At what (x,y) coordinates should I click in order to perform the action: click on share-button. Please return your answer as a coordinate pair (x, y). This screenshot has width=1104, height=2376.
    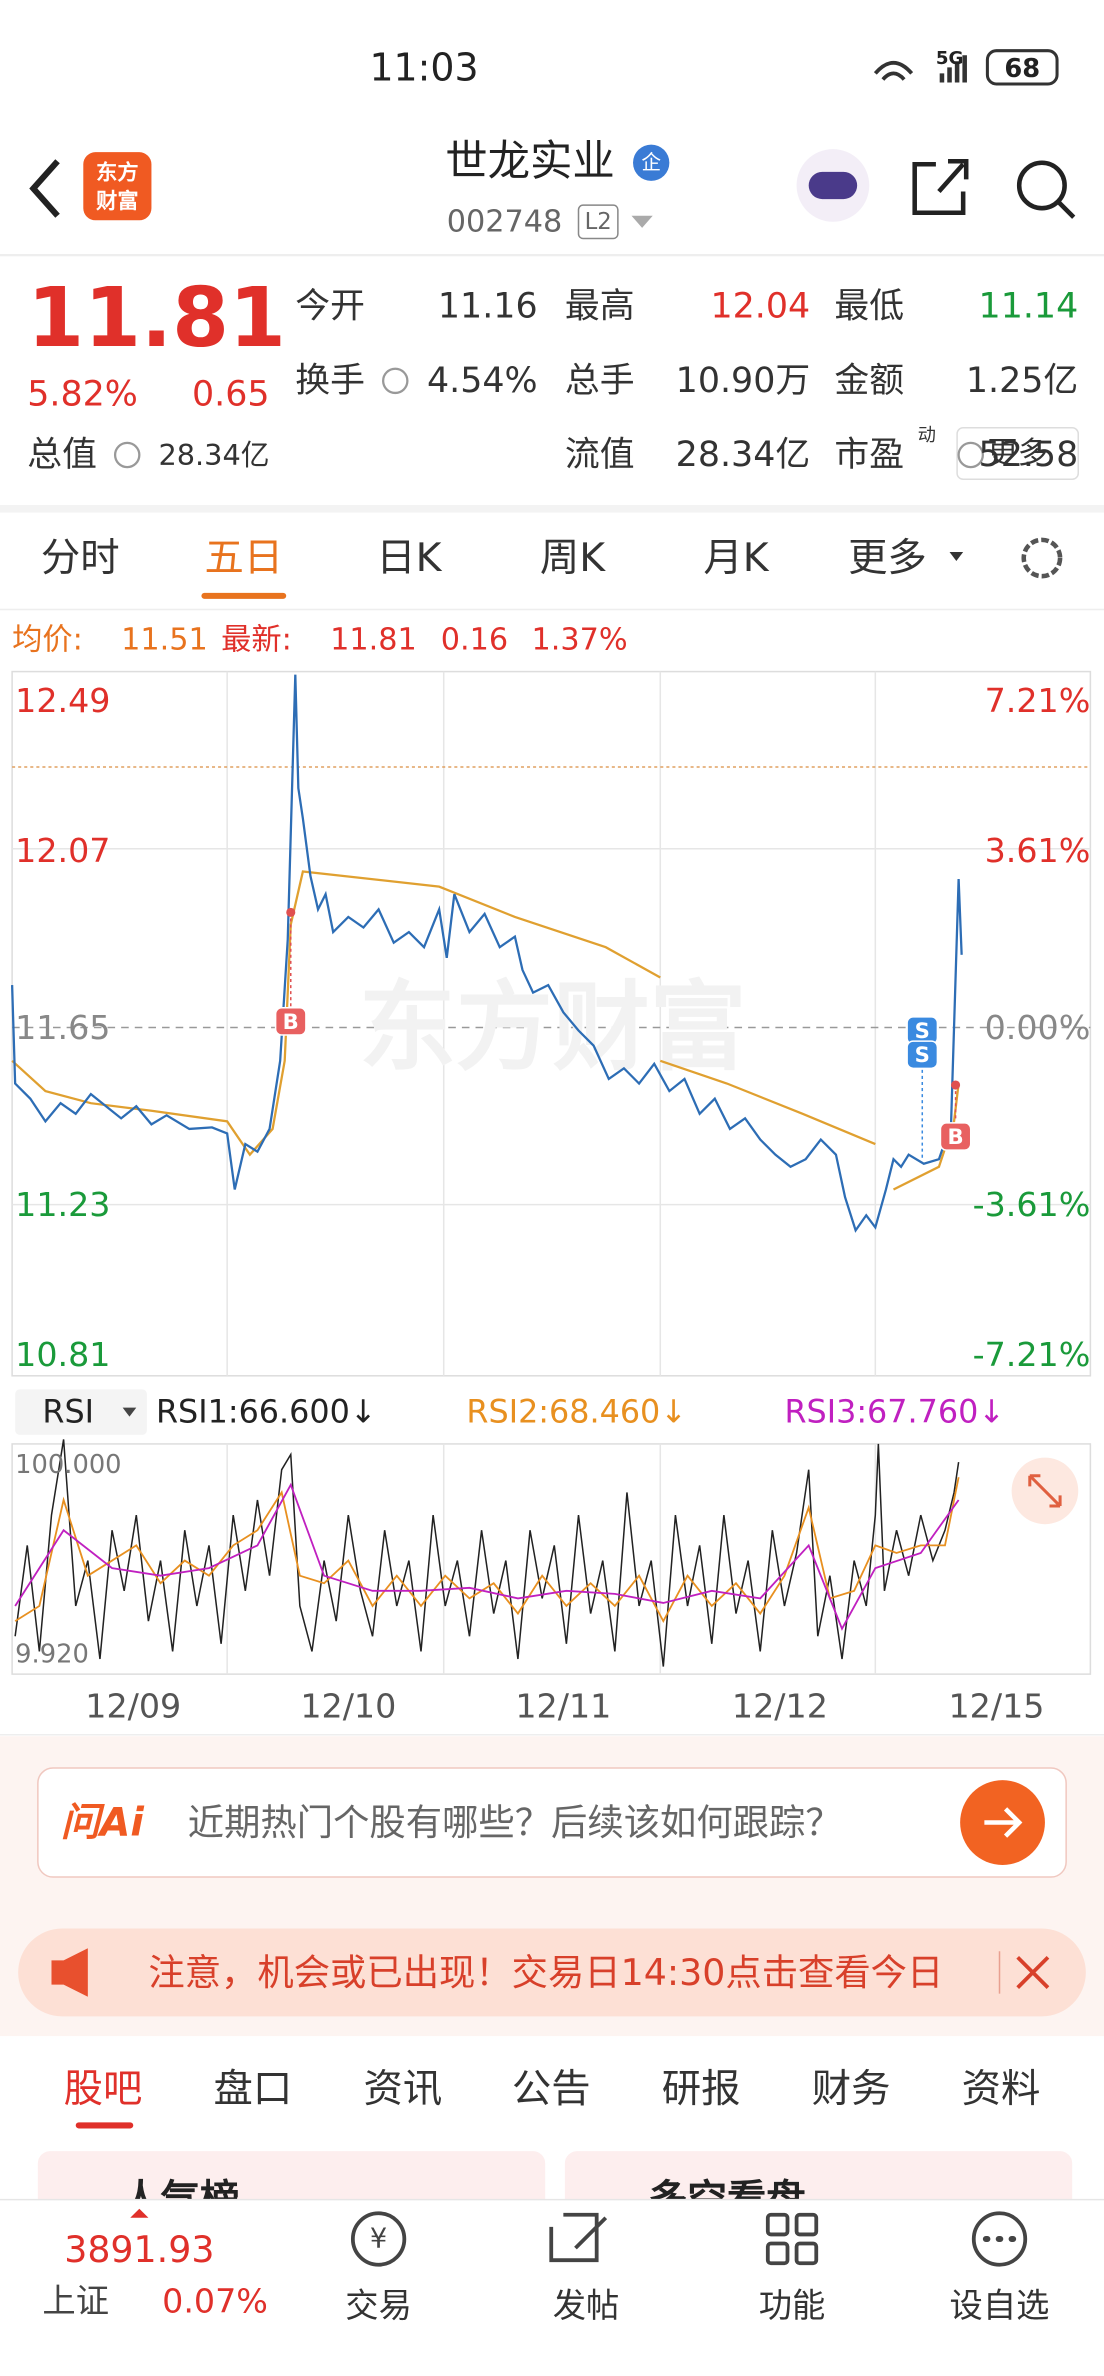
    Looking at the image, I should click on (940, 186).